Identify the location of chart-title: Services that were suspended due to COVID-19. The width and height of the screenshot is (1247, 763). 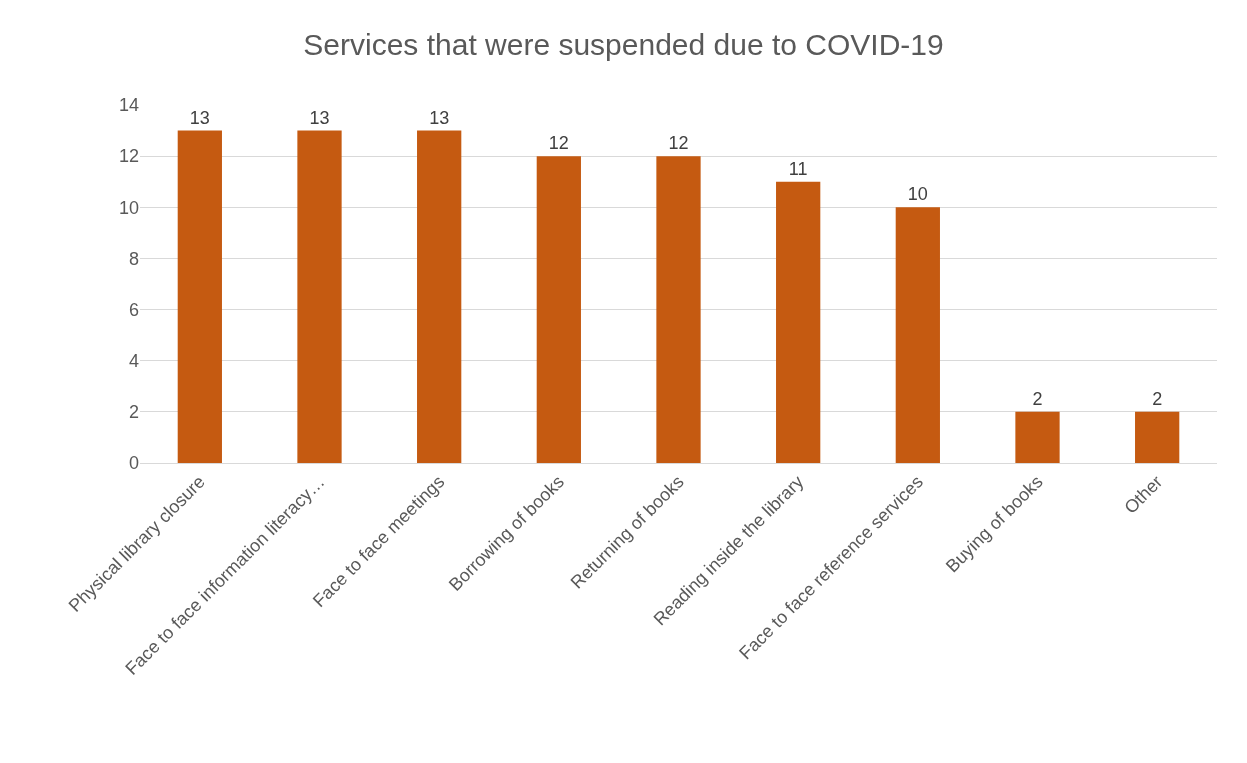
(623, 45).